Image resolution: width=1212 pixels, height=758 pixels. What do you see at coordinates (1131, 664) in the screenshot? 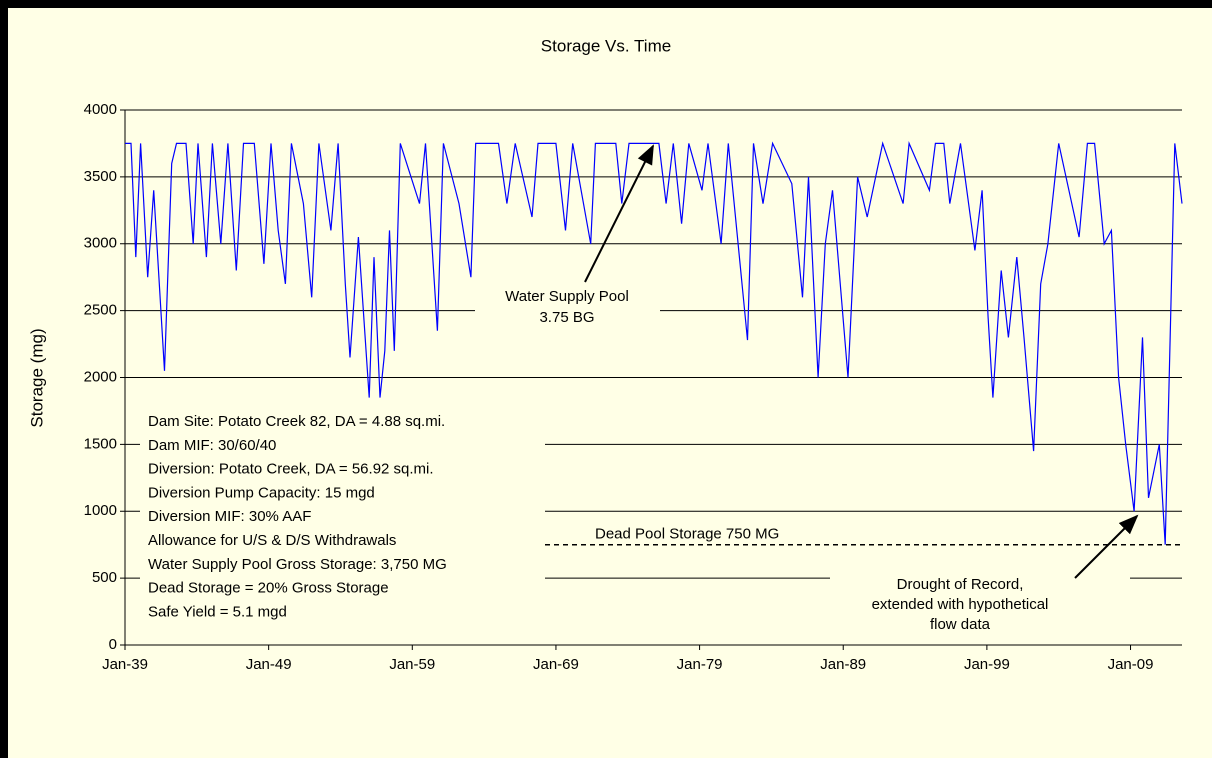
I see `x-tick-label: Jan-09` at bounding box center [1131, 664].